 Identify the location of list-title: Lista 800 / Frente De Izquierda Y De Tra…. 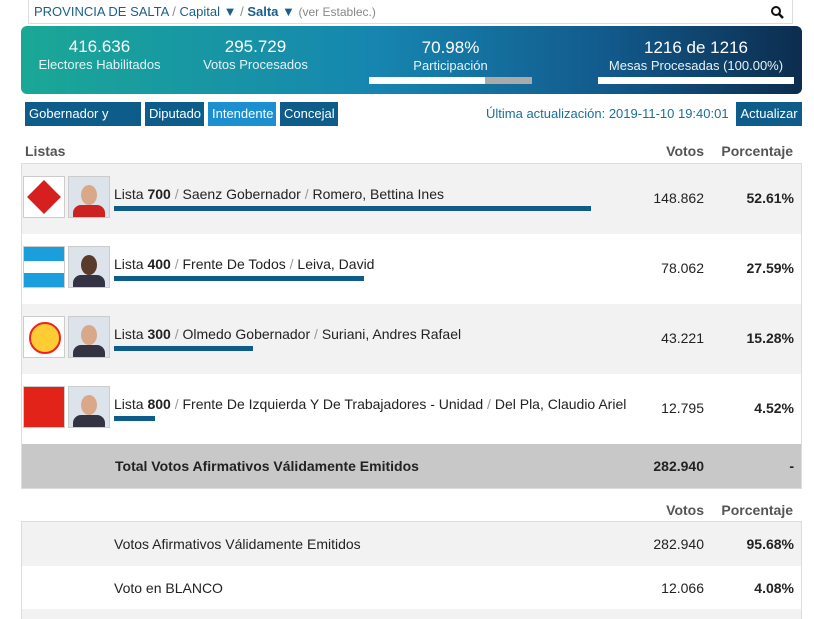
(370, 404).